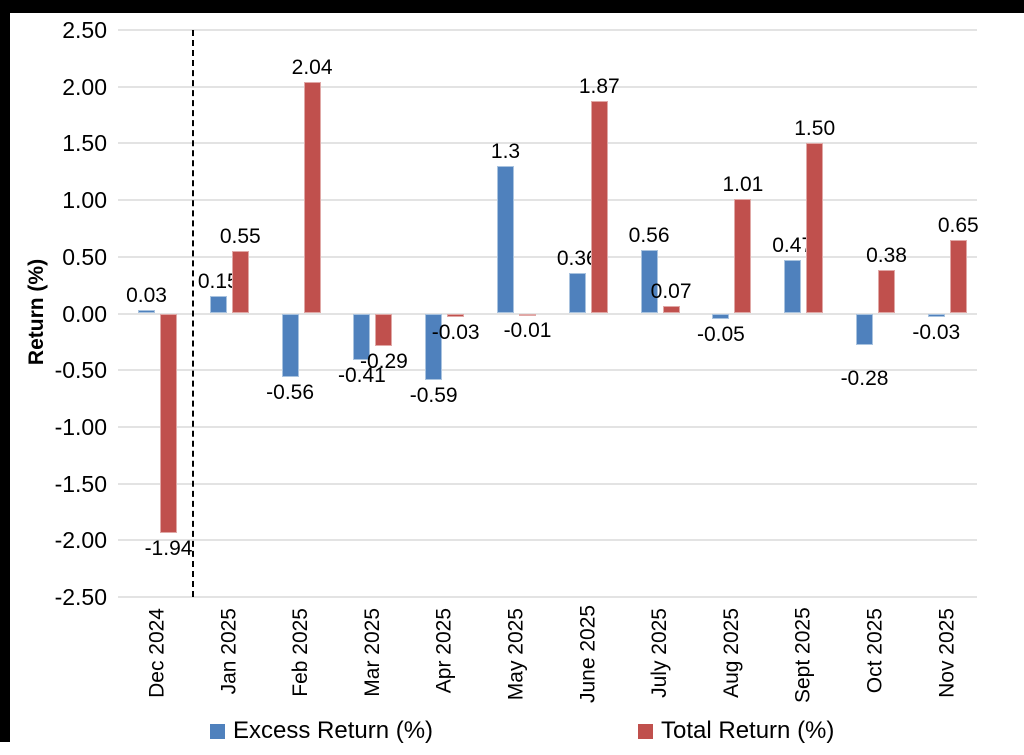  What do you see at coordinates (157, 653) in the screenshot?
I see `x-tick-label: Dec 2024` at bounding box center [157, 653].